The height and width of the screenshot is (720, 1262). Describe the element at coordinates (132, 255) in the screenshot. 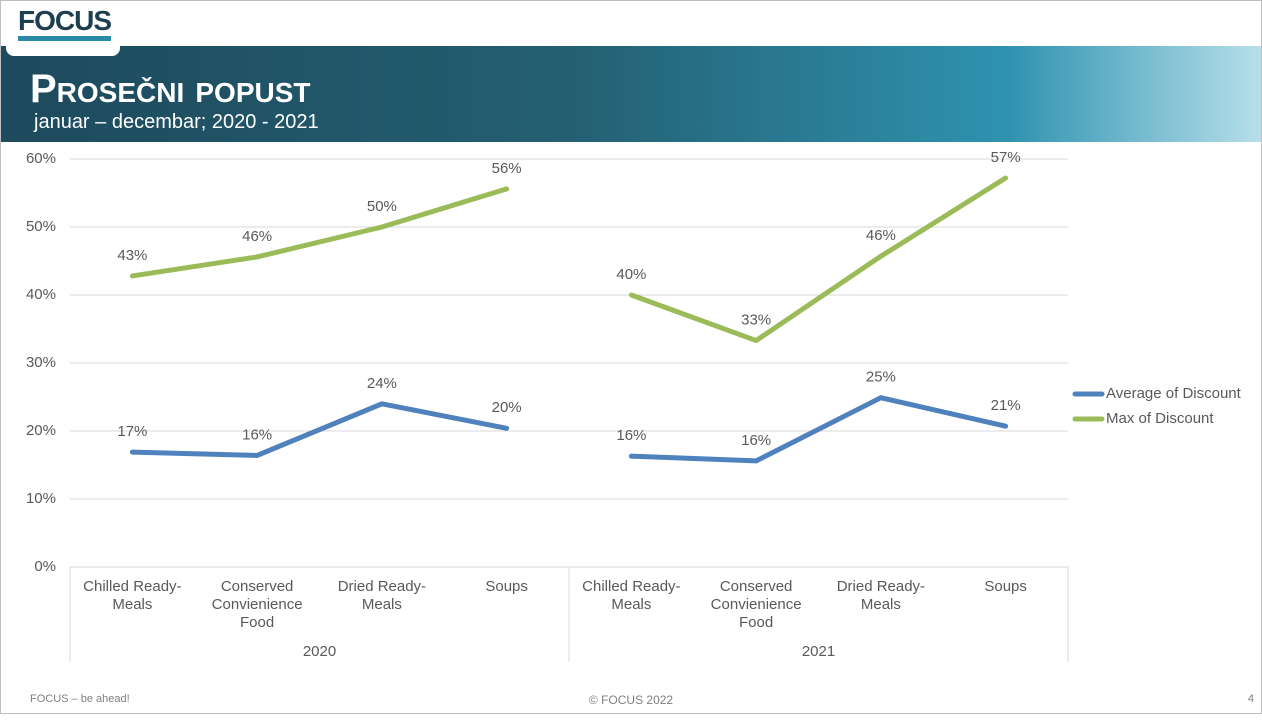

I see `data-label: 43%` at that location.